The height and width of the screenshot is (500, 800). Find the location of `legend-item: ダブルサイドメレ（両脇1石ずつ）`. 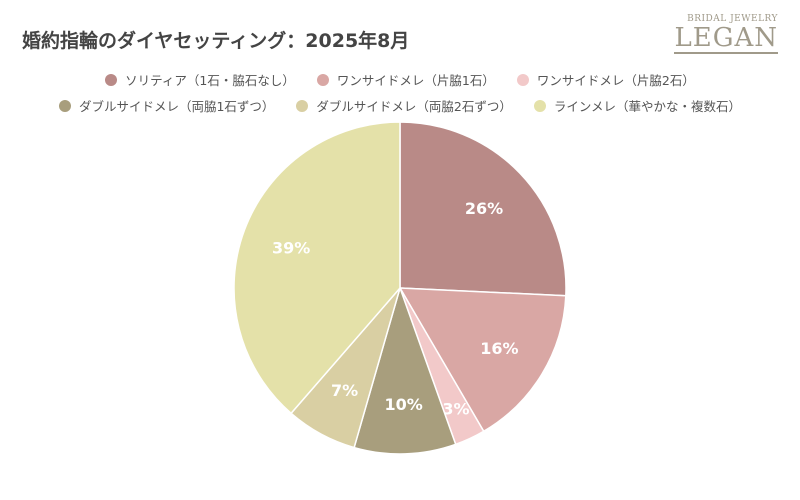

legend-item: ダブルサイドメレ（両脇1石ずつ） is located at coordinates (166, 105).